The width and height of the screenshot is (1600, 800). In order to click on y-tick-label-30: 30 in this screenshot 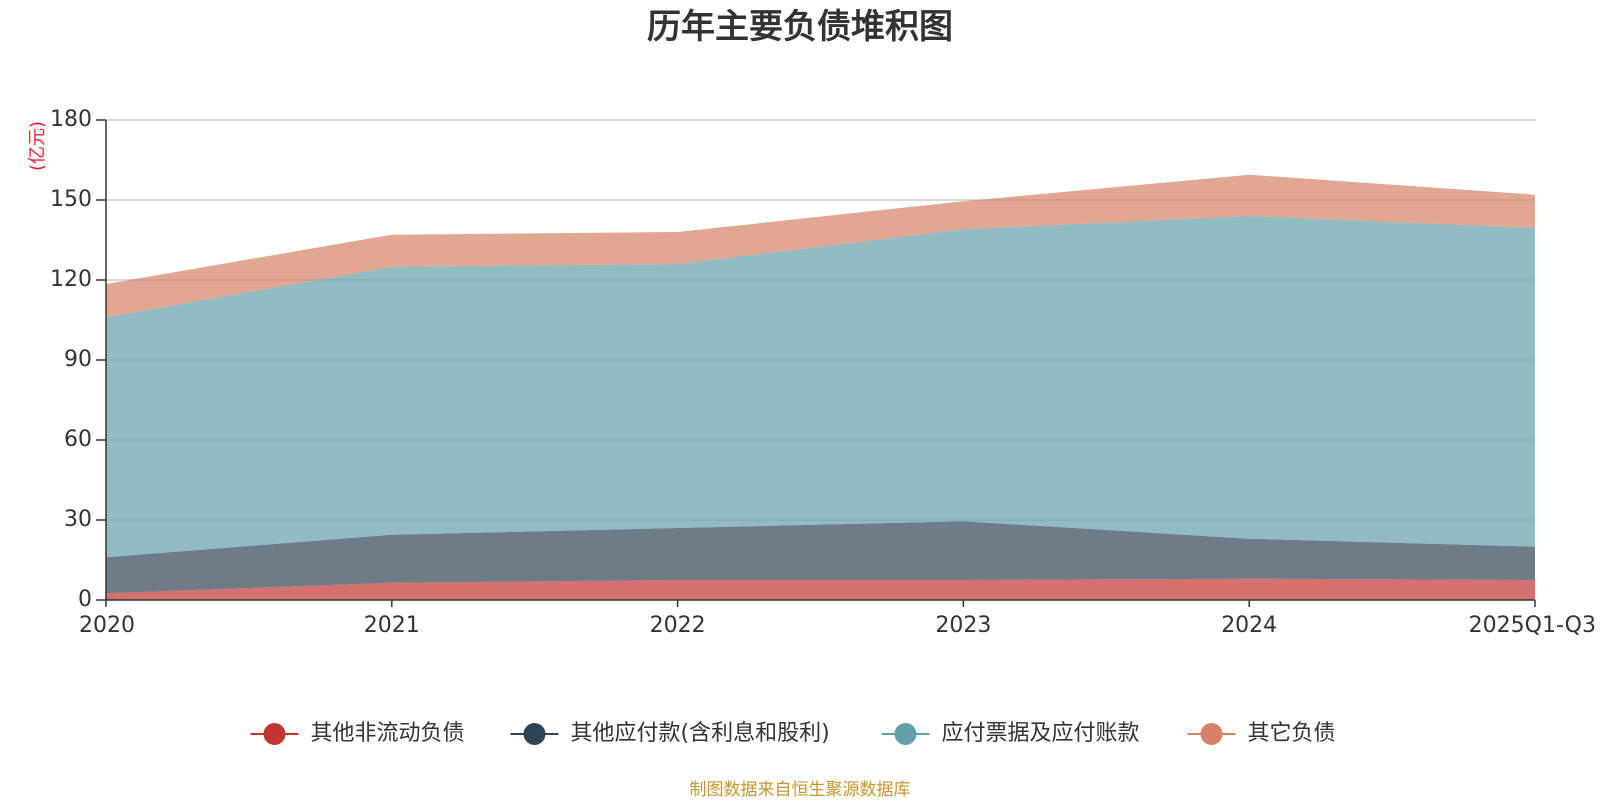, I will do `click(78, 519)`.